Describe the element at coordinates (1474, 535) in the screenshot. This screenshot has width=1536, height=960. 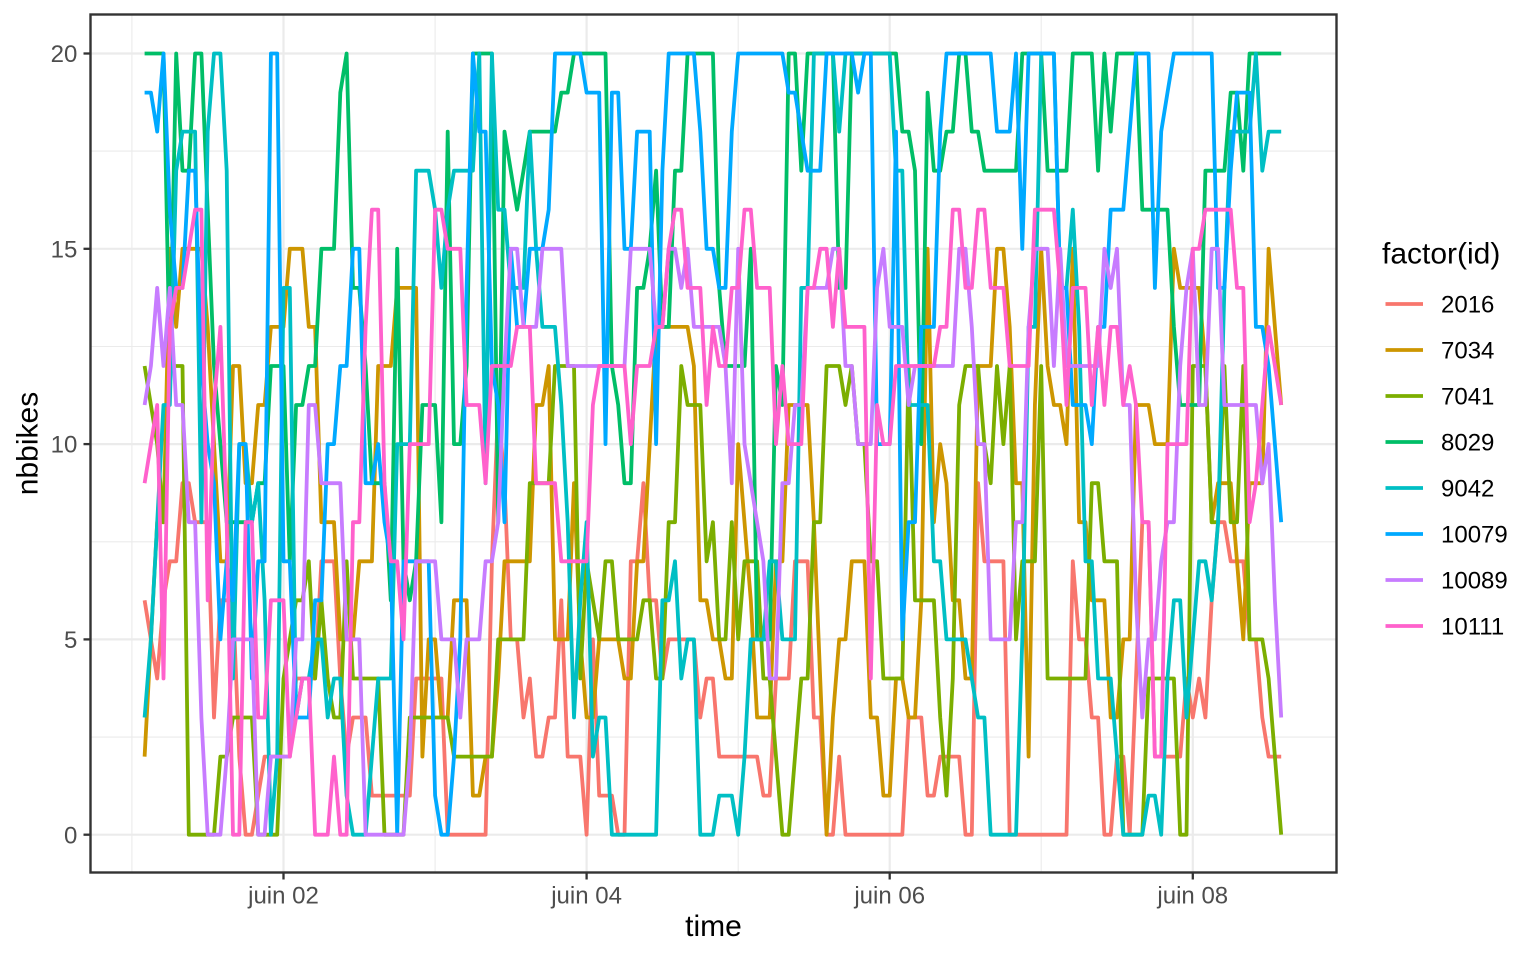
I see `svg-text: 10079` at that location.